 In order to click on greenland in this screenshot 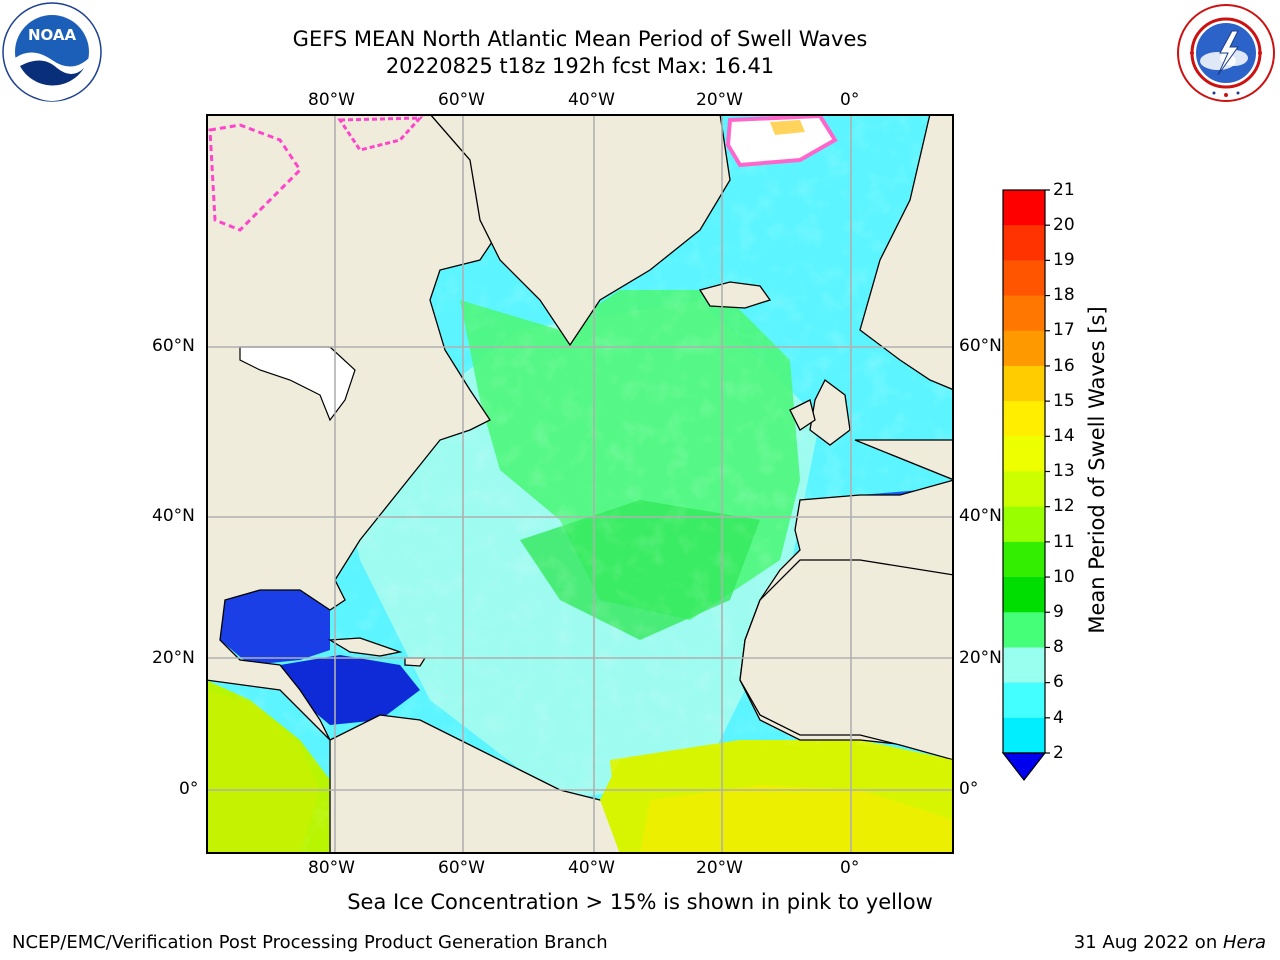, I will do `click(580, 230)`.